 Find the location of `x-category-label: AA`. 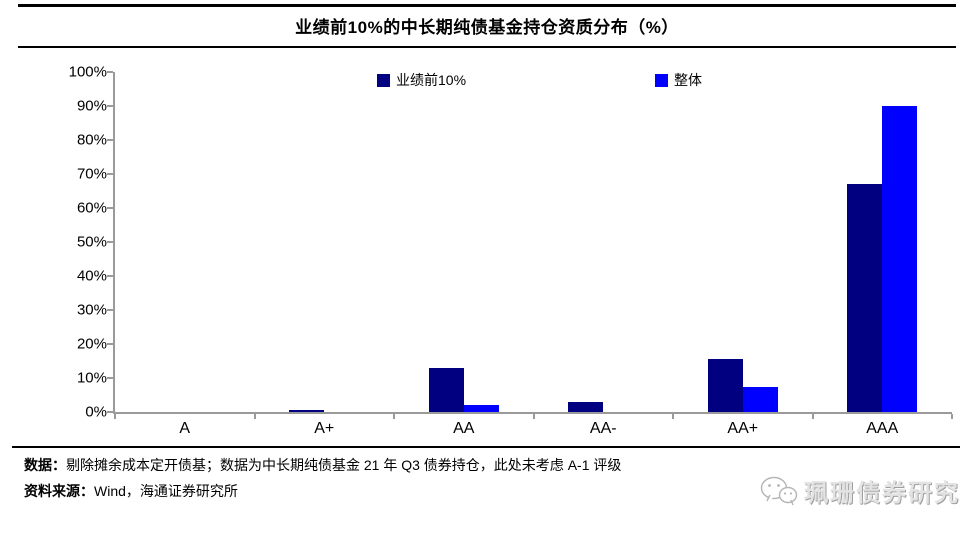

x-category-label: AA is located at coordinates (464, 428).